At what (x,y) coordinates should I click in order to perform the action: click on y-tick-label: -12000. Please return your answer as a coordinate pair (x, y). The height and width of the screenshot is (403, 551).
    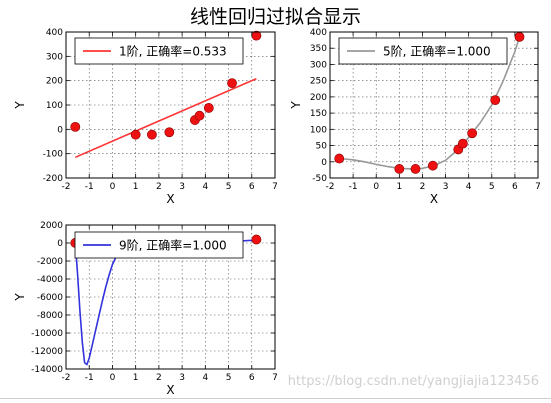
    Looking at the image, I should click on (47, 352).